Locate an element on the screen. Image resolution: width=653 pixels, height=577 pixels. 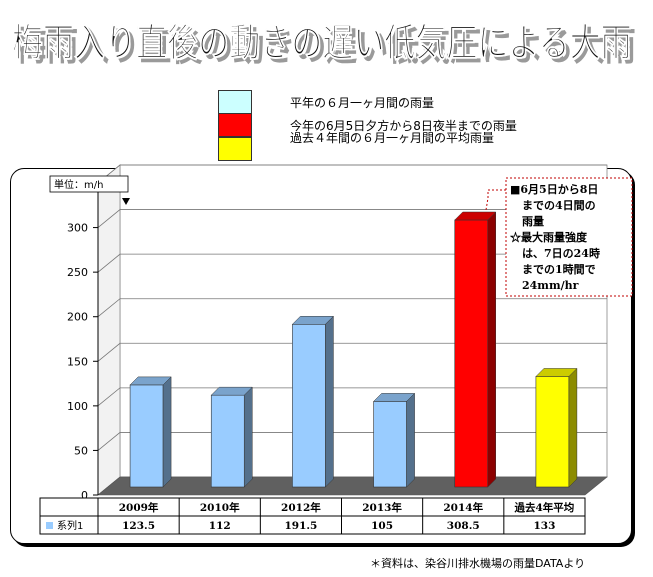
y-tick-label: 100 is located at coordinates (77, 406).